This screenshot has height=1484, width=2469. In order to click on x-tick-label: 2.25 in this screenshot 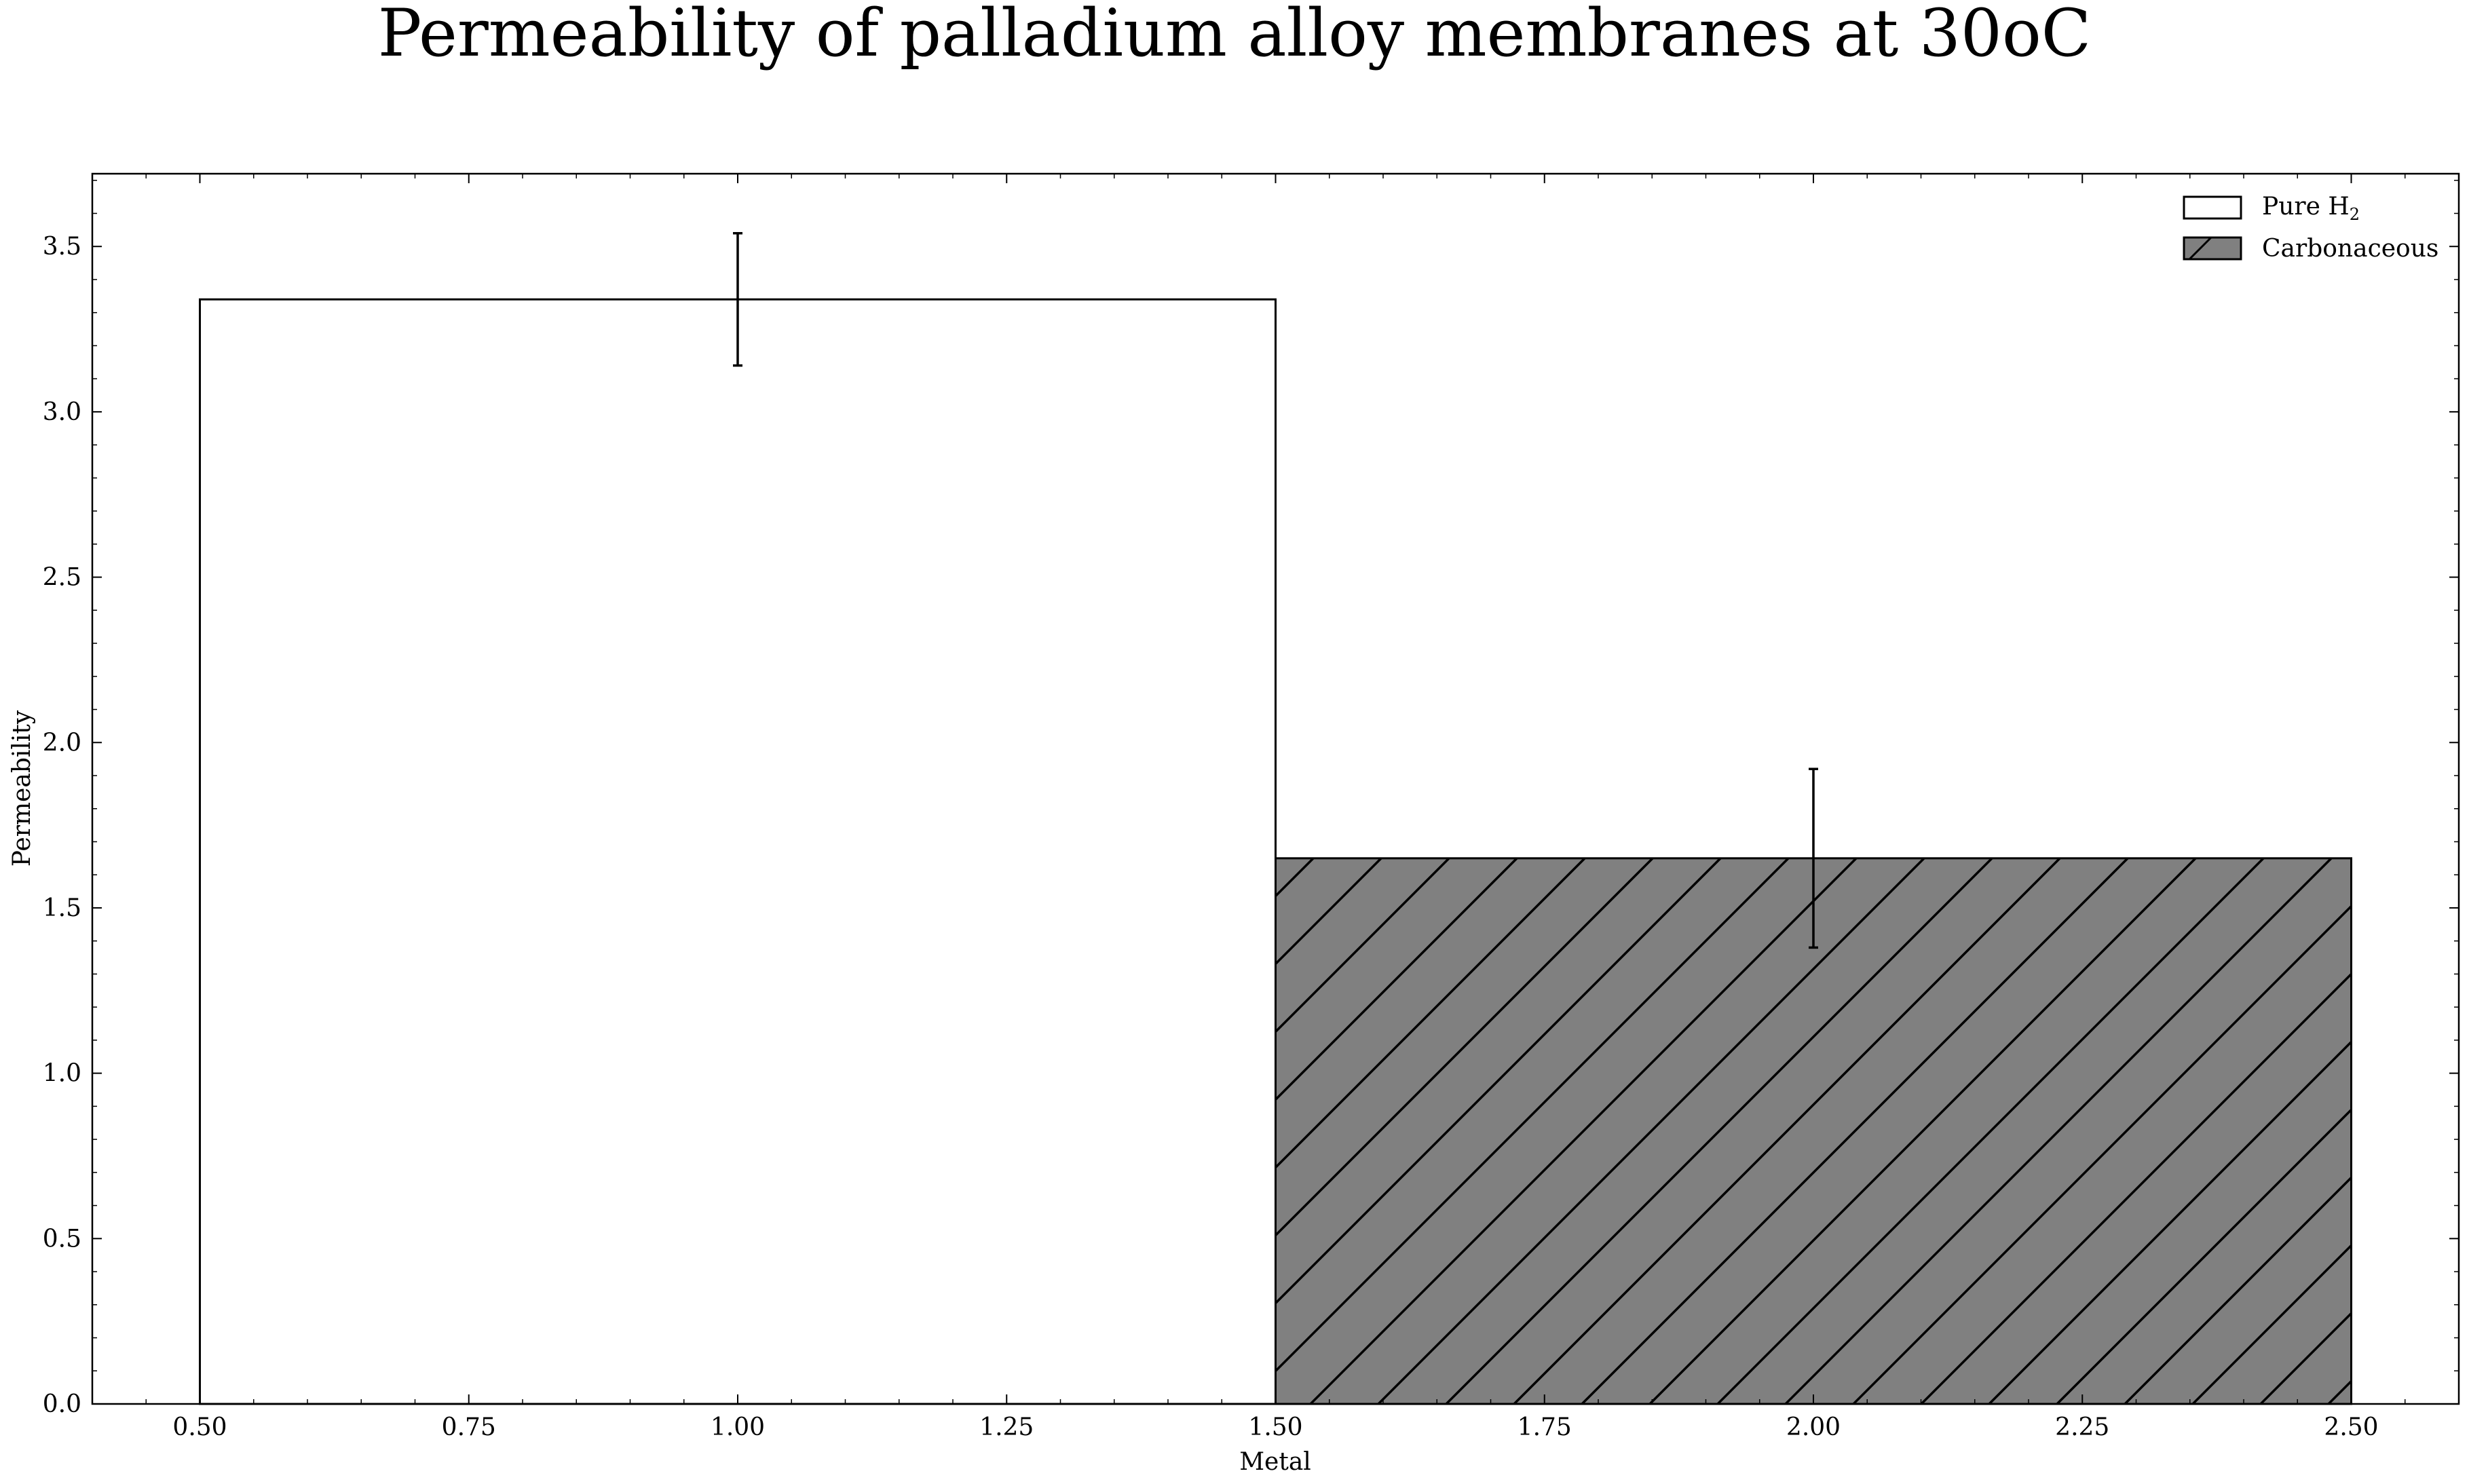, I will do `click(2082, 1427)`.